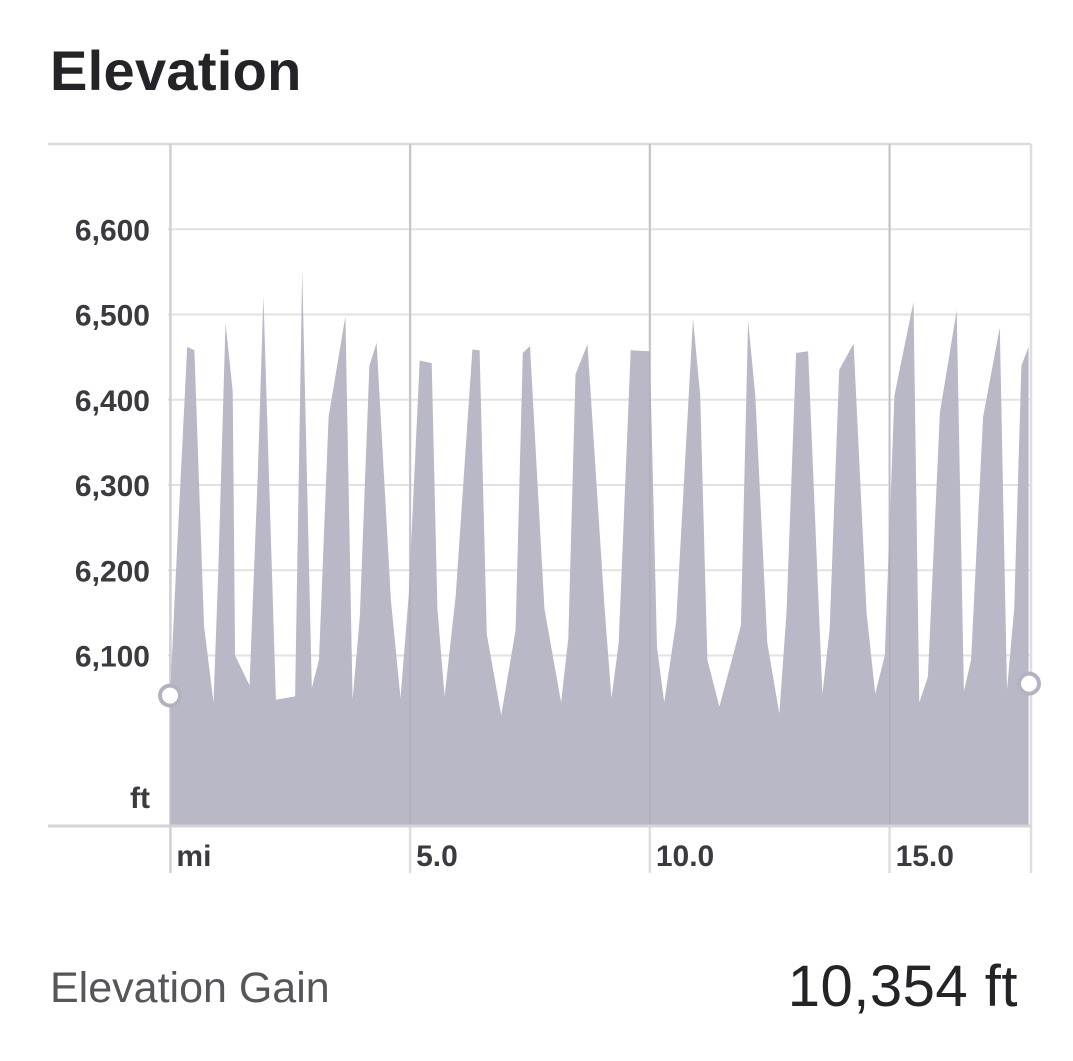  I want to click on y-tick-label: 6,100, so click(112, 657).